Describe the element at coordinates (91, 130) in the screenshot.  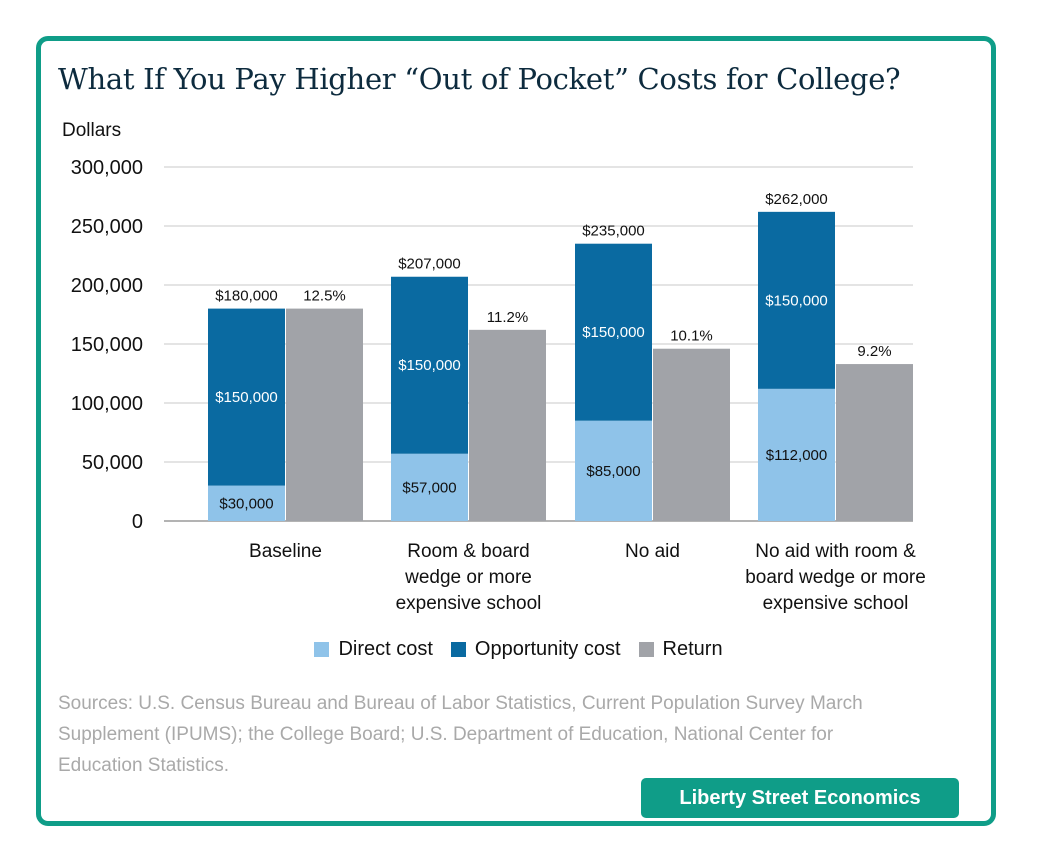
I see `y-axis-label: Dollars` at that location.